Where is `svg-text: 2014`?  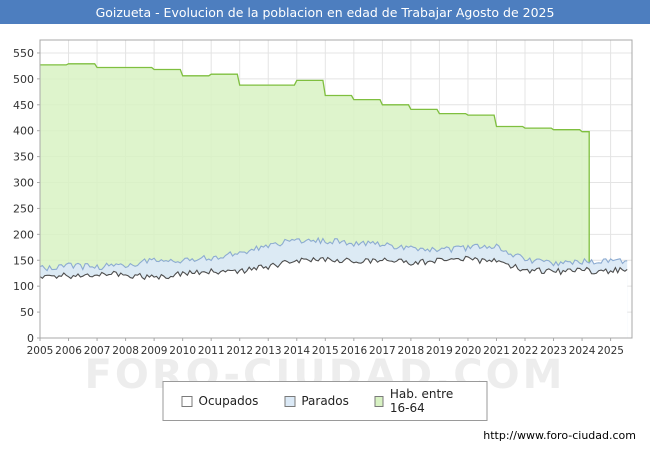 svg-text: 2014 is located at coordinates (296, 351).